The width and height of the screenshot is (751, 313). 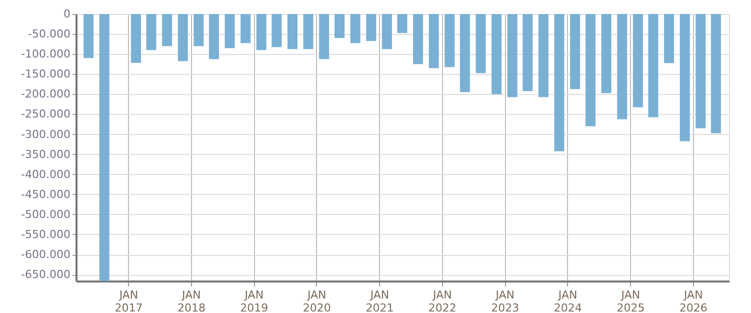 What do you see at coordinates (128, 300) in the screenshot?
I see `x-tick-label: JAN 2017` at bounding box center [128, 300].